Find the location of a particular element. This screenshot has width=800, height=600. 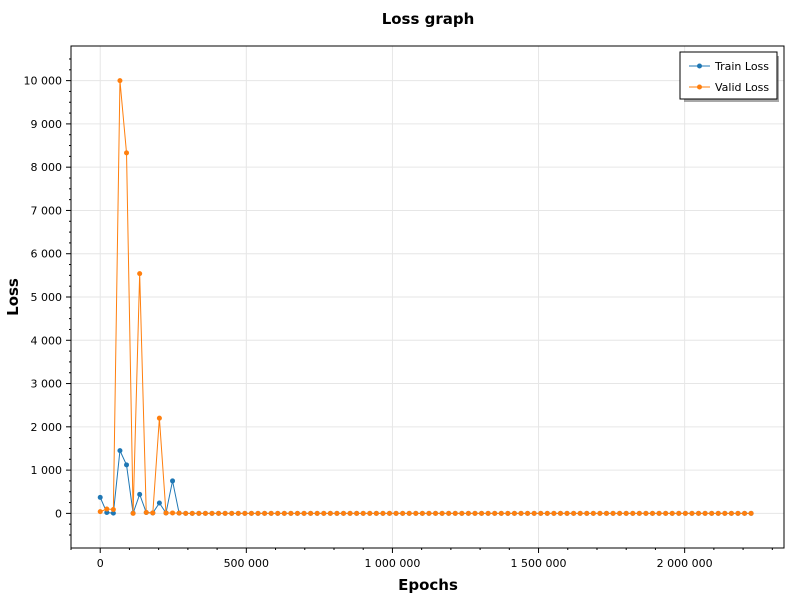

chart-title: Loss graph is located at coordinates (428, 19).